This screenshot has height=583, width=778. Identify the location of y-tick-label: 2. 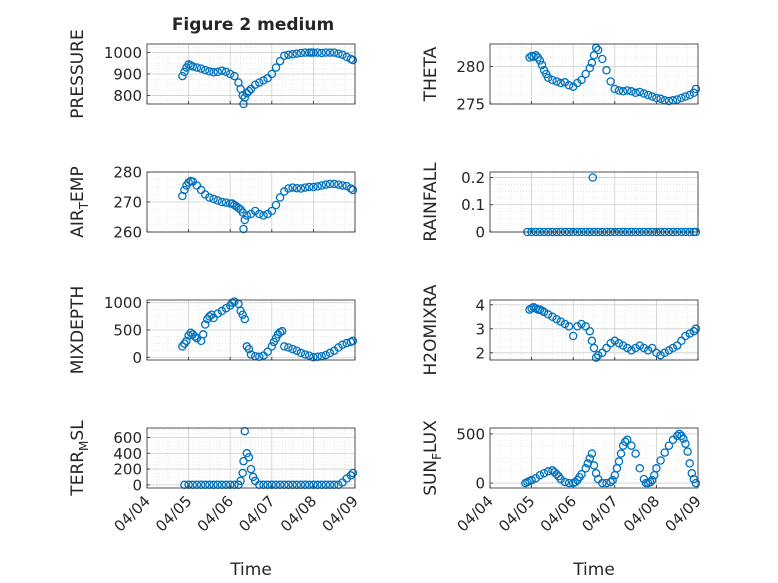
(480, 353).